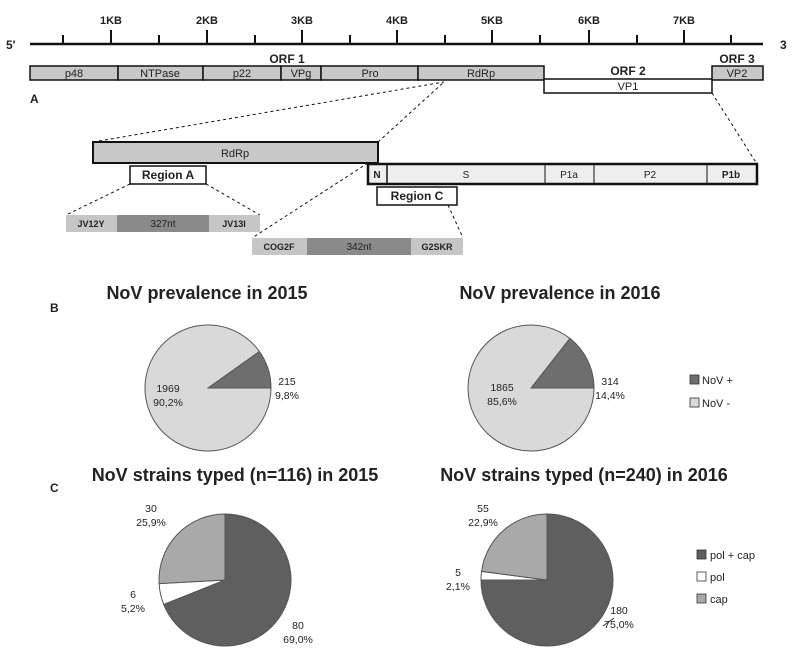 This screenshot has height=649, width=794. I want to click on legend-swatch-nov-positive, so click(694, 379).